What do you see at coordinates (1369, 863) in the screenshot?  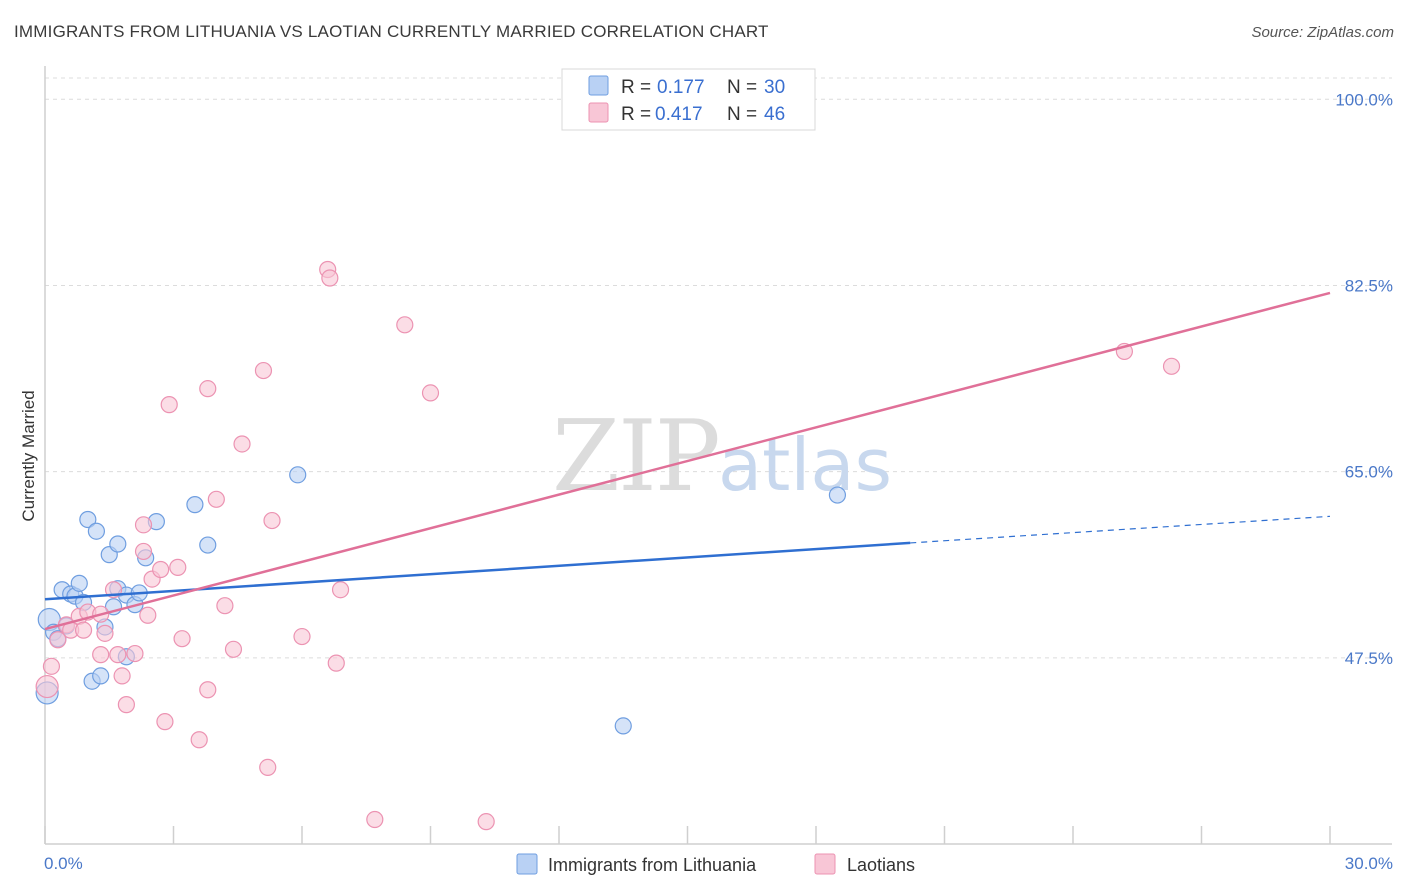 I see `x-tick-label: 30.0%` at bounding box center [1369, 863].